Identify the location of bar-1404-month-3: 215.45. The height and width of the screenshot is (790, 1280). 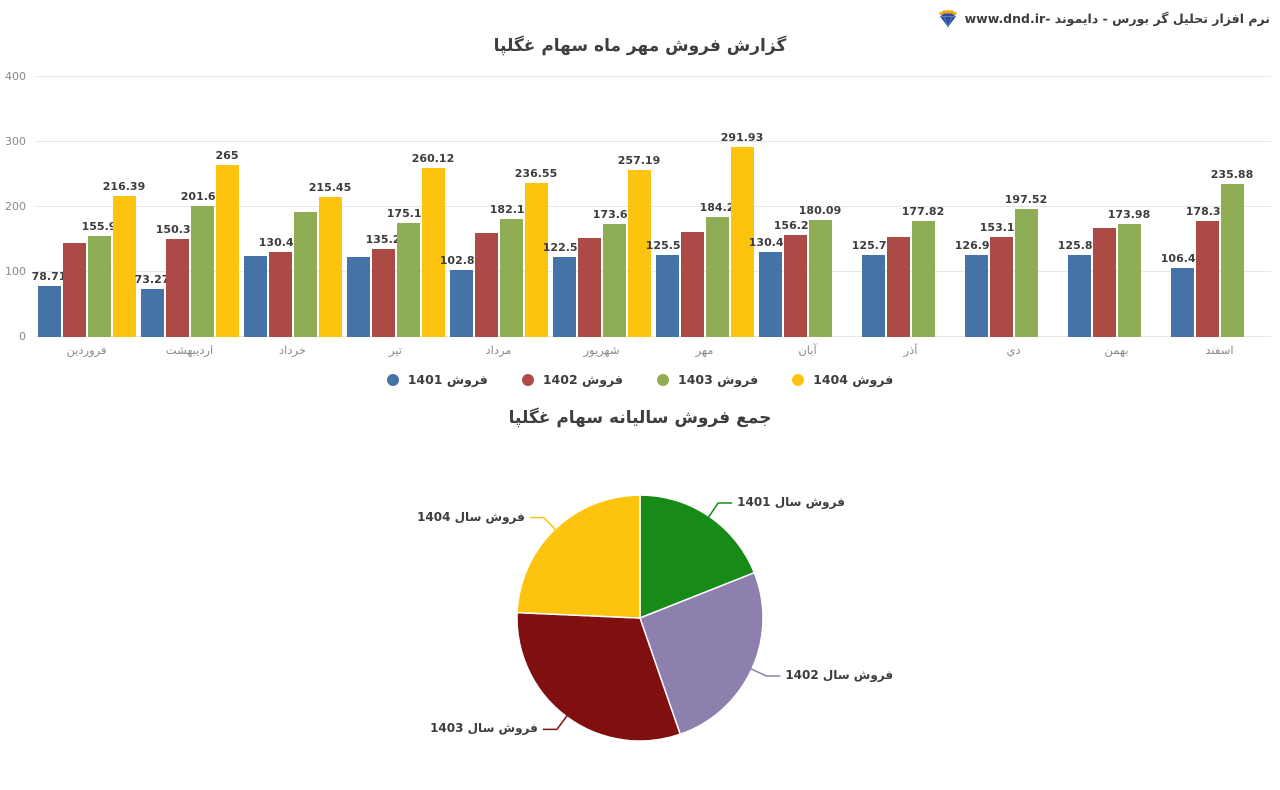
(330, 259).